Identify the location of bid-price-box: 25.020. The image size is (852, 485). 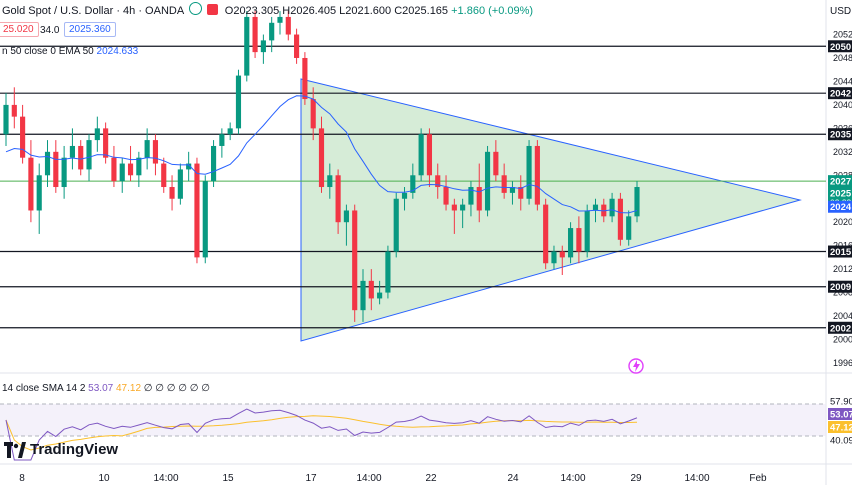
(19, 29).